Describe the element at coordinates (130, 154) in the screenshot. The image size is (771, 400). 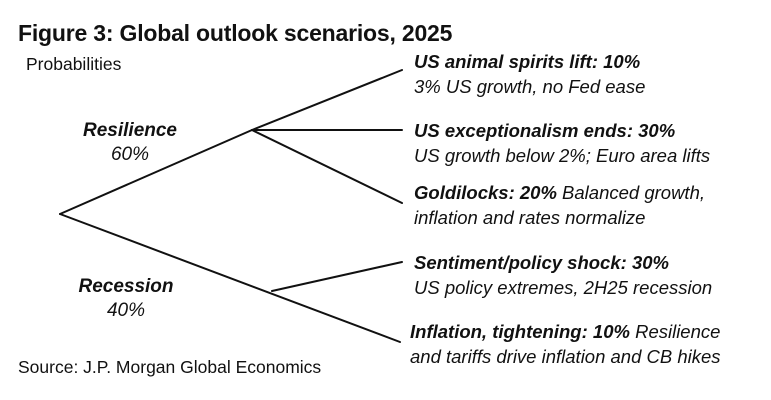
I see `branch-resilience-probability: 60%` at that location.